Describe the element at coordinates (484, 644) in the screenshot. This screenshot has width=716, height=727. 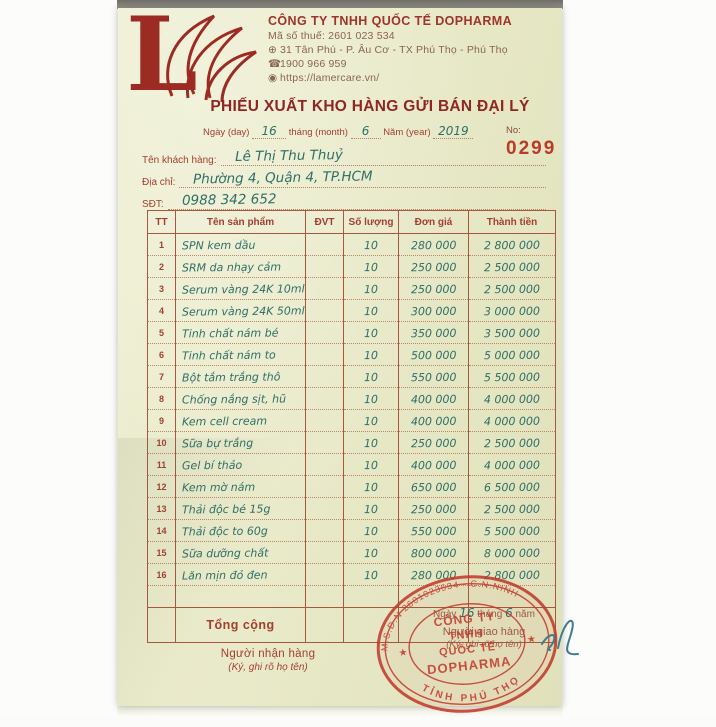
I see `deliverer-note: (Ký, ghi rõ họ tên)` at that location.